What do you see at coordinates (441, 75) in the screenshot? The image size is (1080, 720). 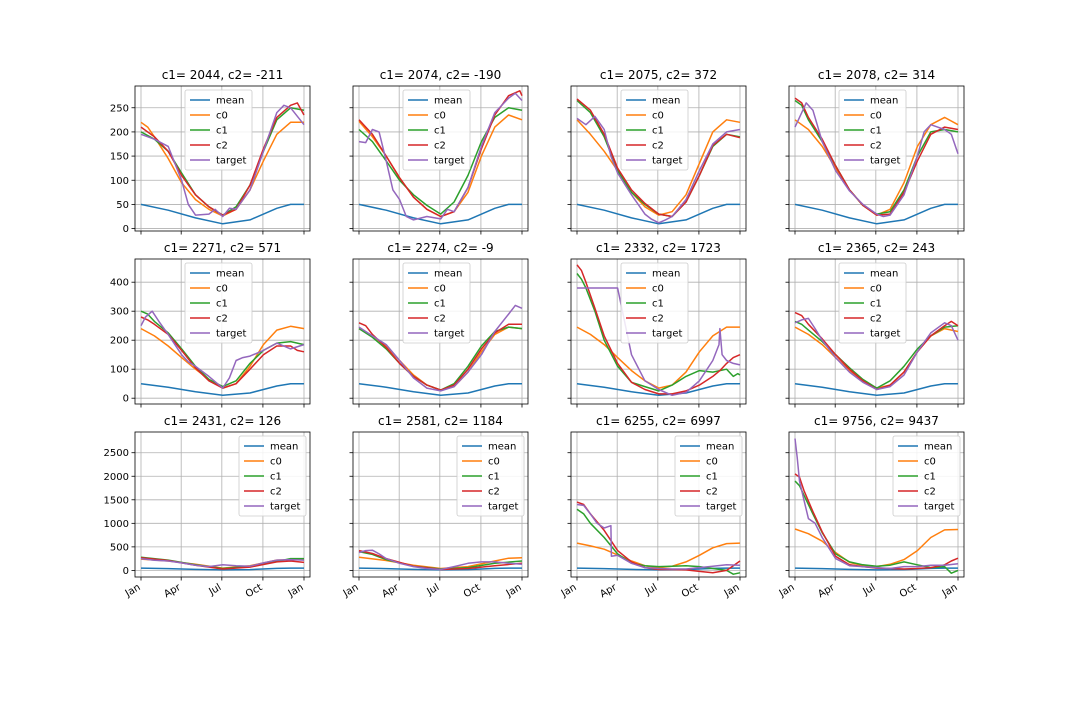 I see `subplot-title: c1= 2074, c2= -190` at bounding box center [441, 75].